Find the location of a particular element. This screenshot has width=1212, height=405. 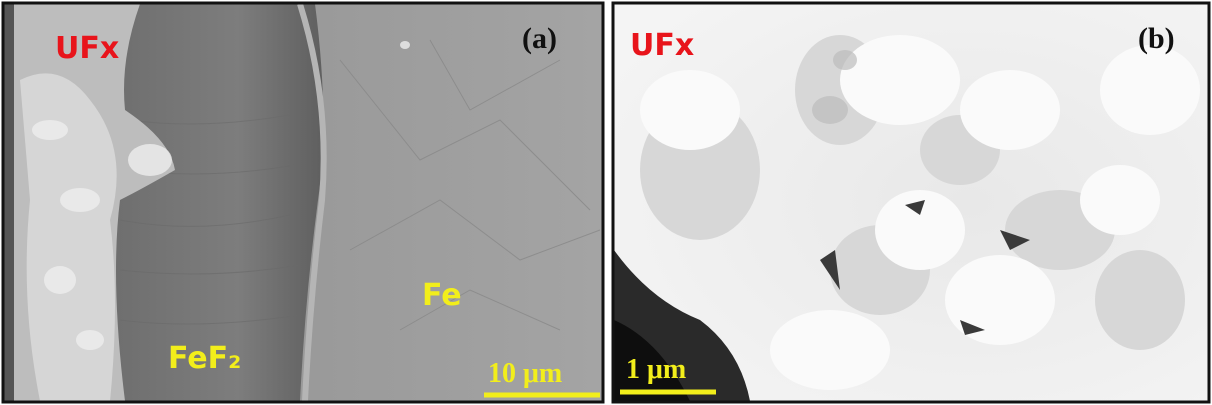

panel-label: (a) is located at coordinates (539, 38).